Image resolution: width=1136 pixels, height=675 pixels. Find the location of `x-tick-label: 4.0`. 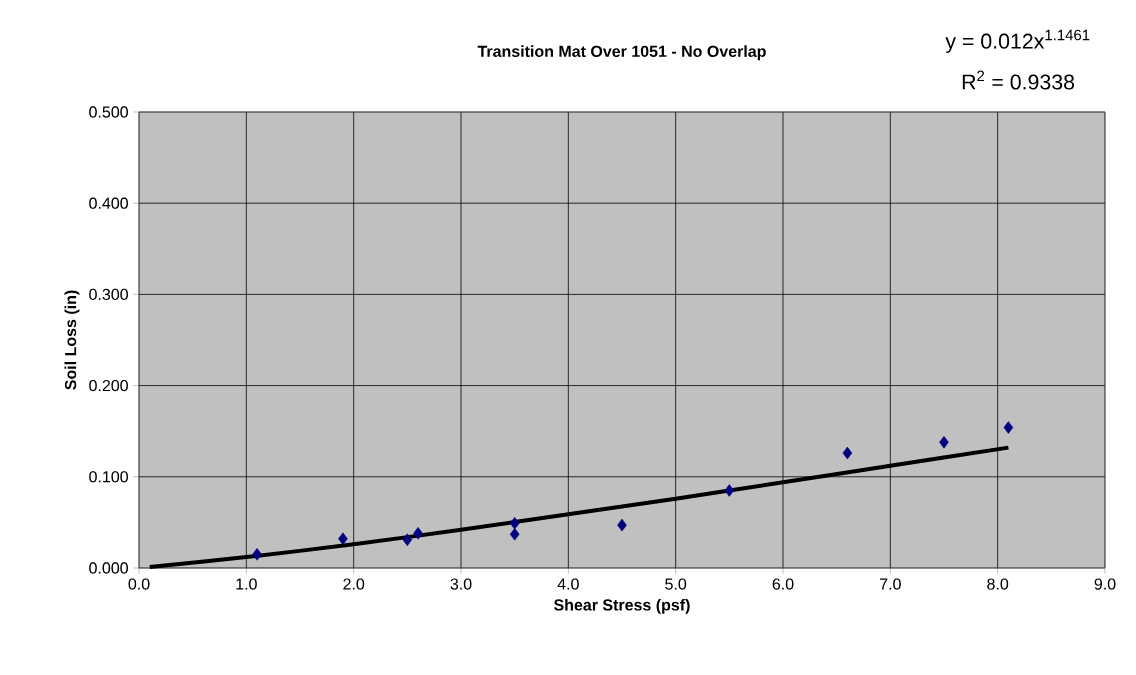

x-tick-label: 4.0 is located at coordinates (568, 584).